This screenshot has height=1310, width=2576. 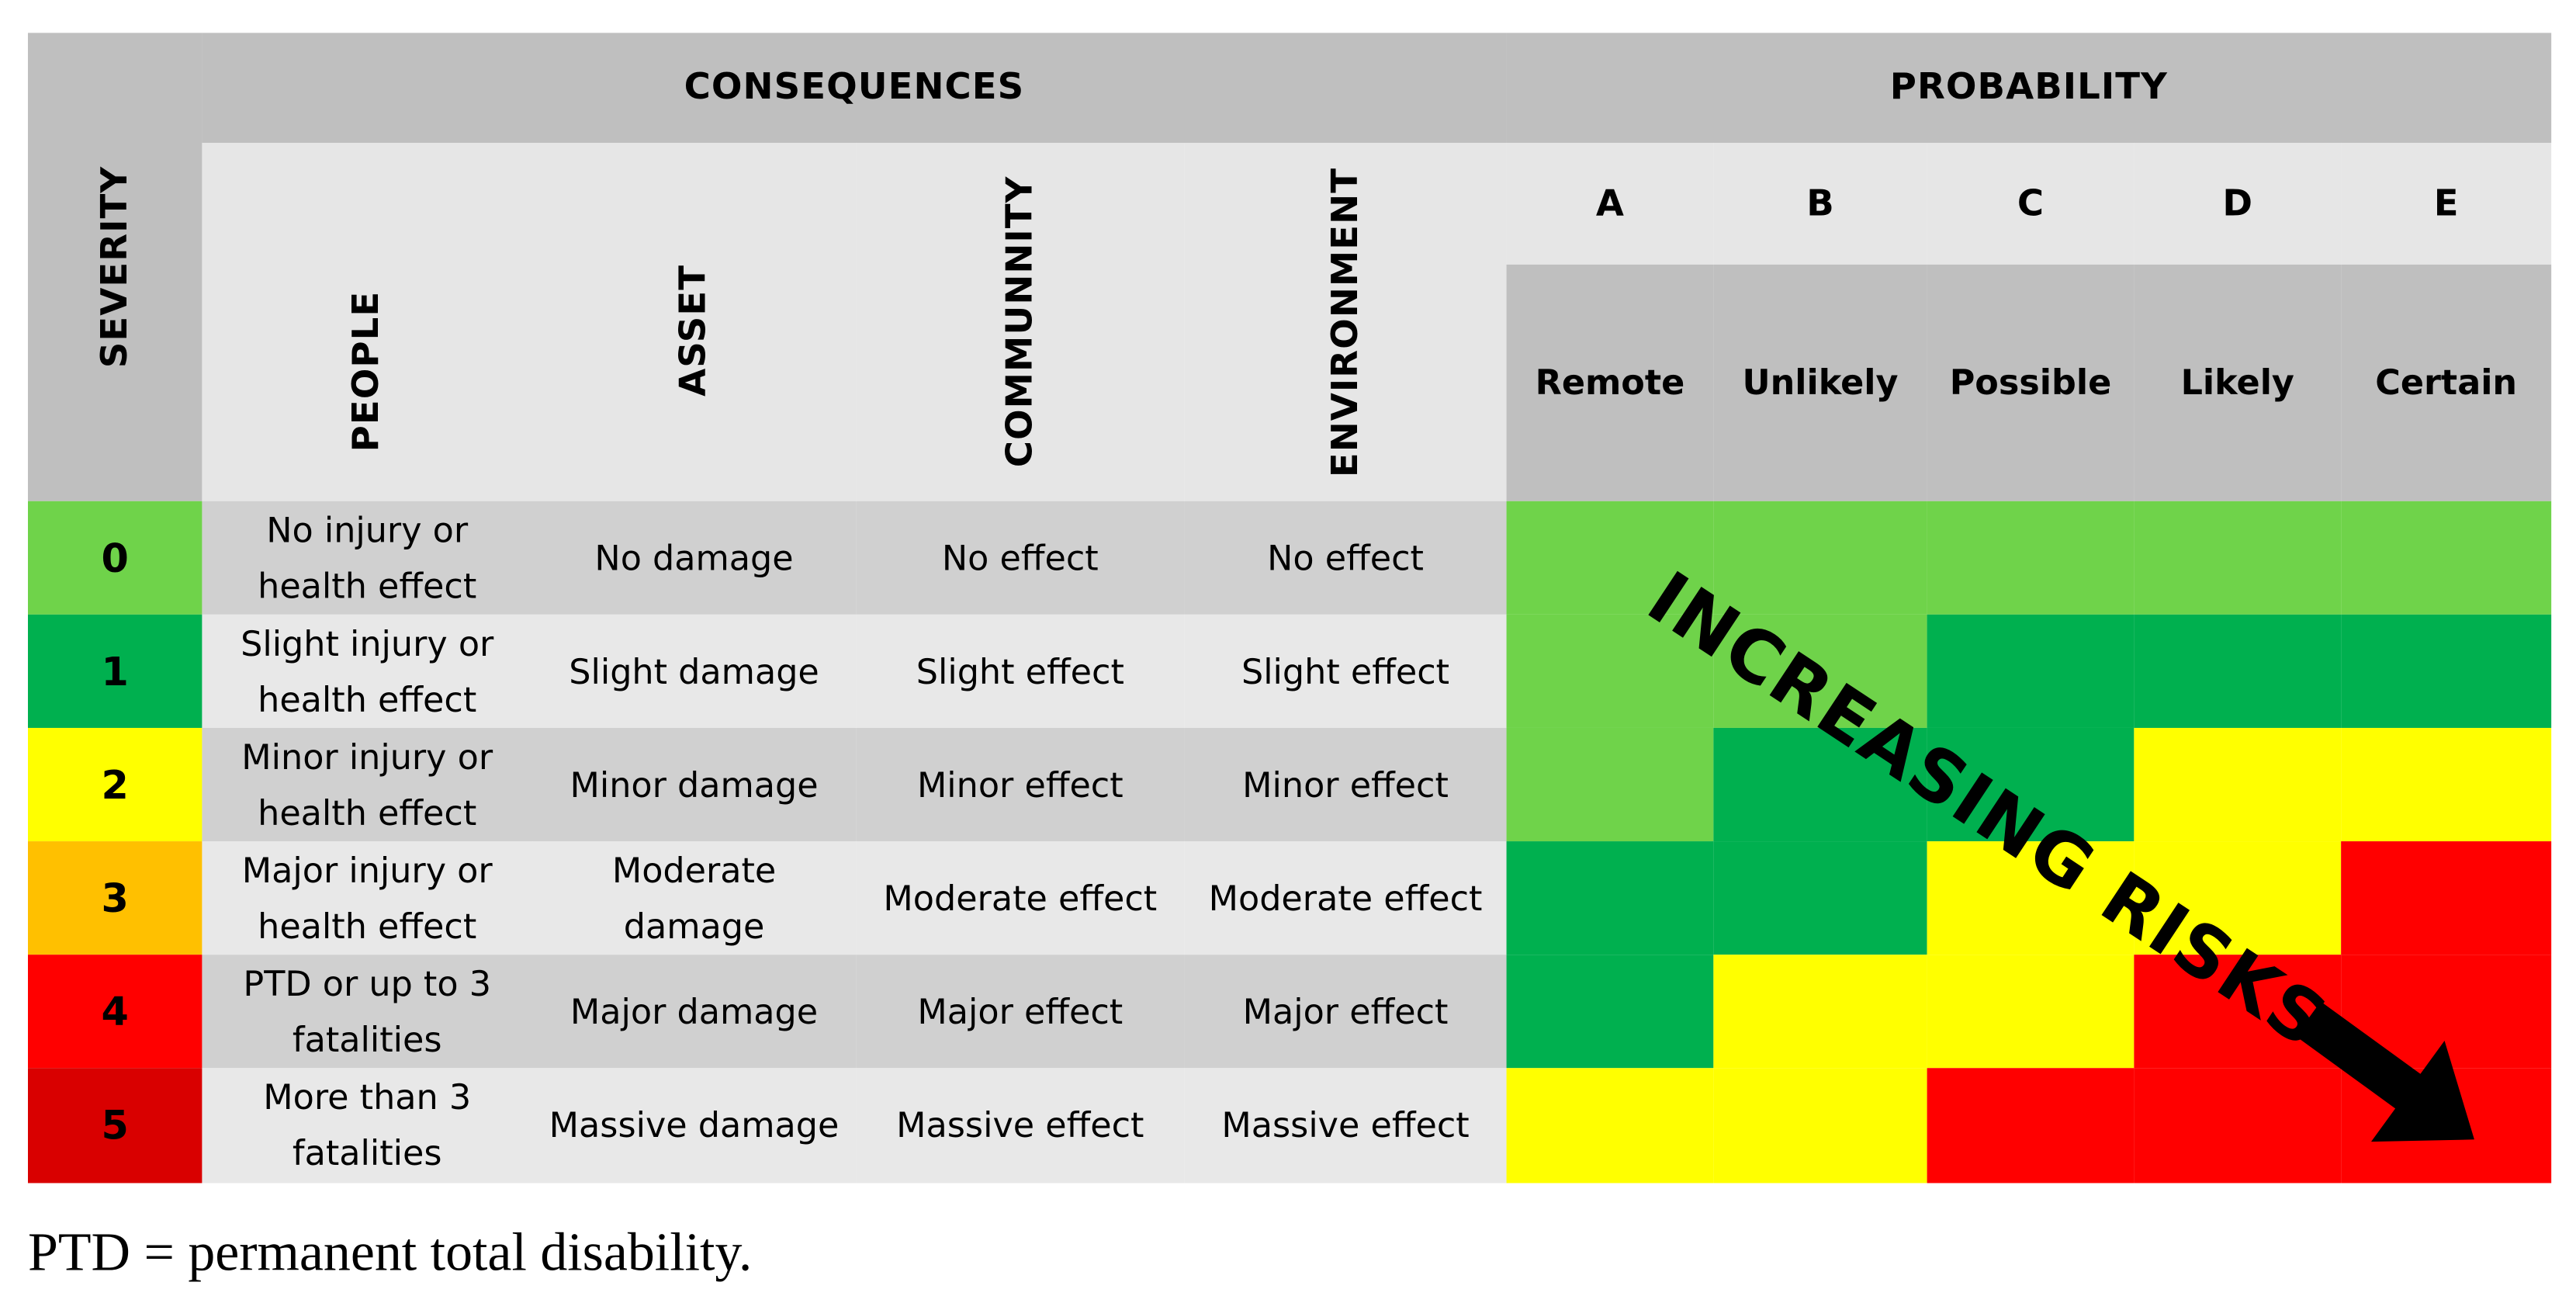 I want to click on probability-label-unlikely: Unlikely, so click(x=1820, y=382).